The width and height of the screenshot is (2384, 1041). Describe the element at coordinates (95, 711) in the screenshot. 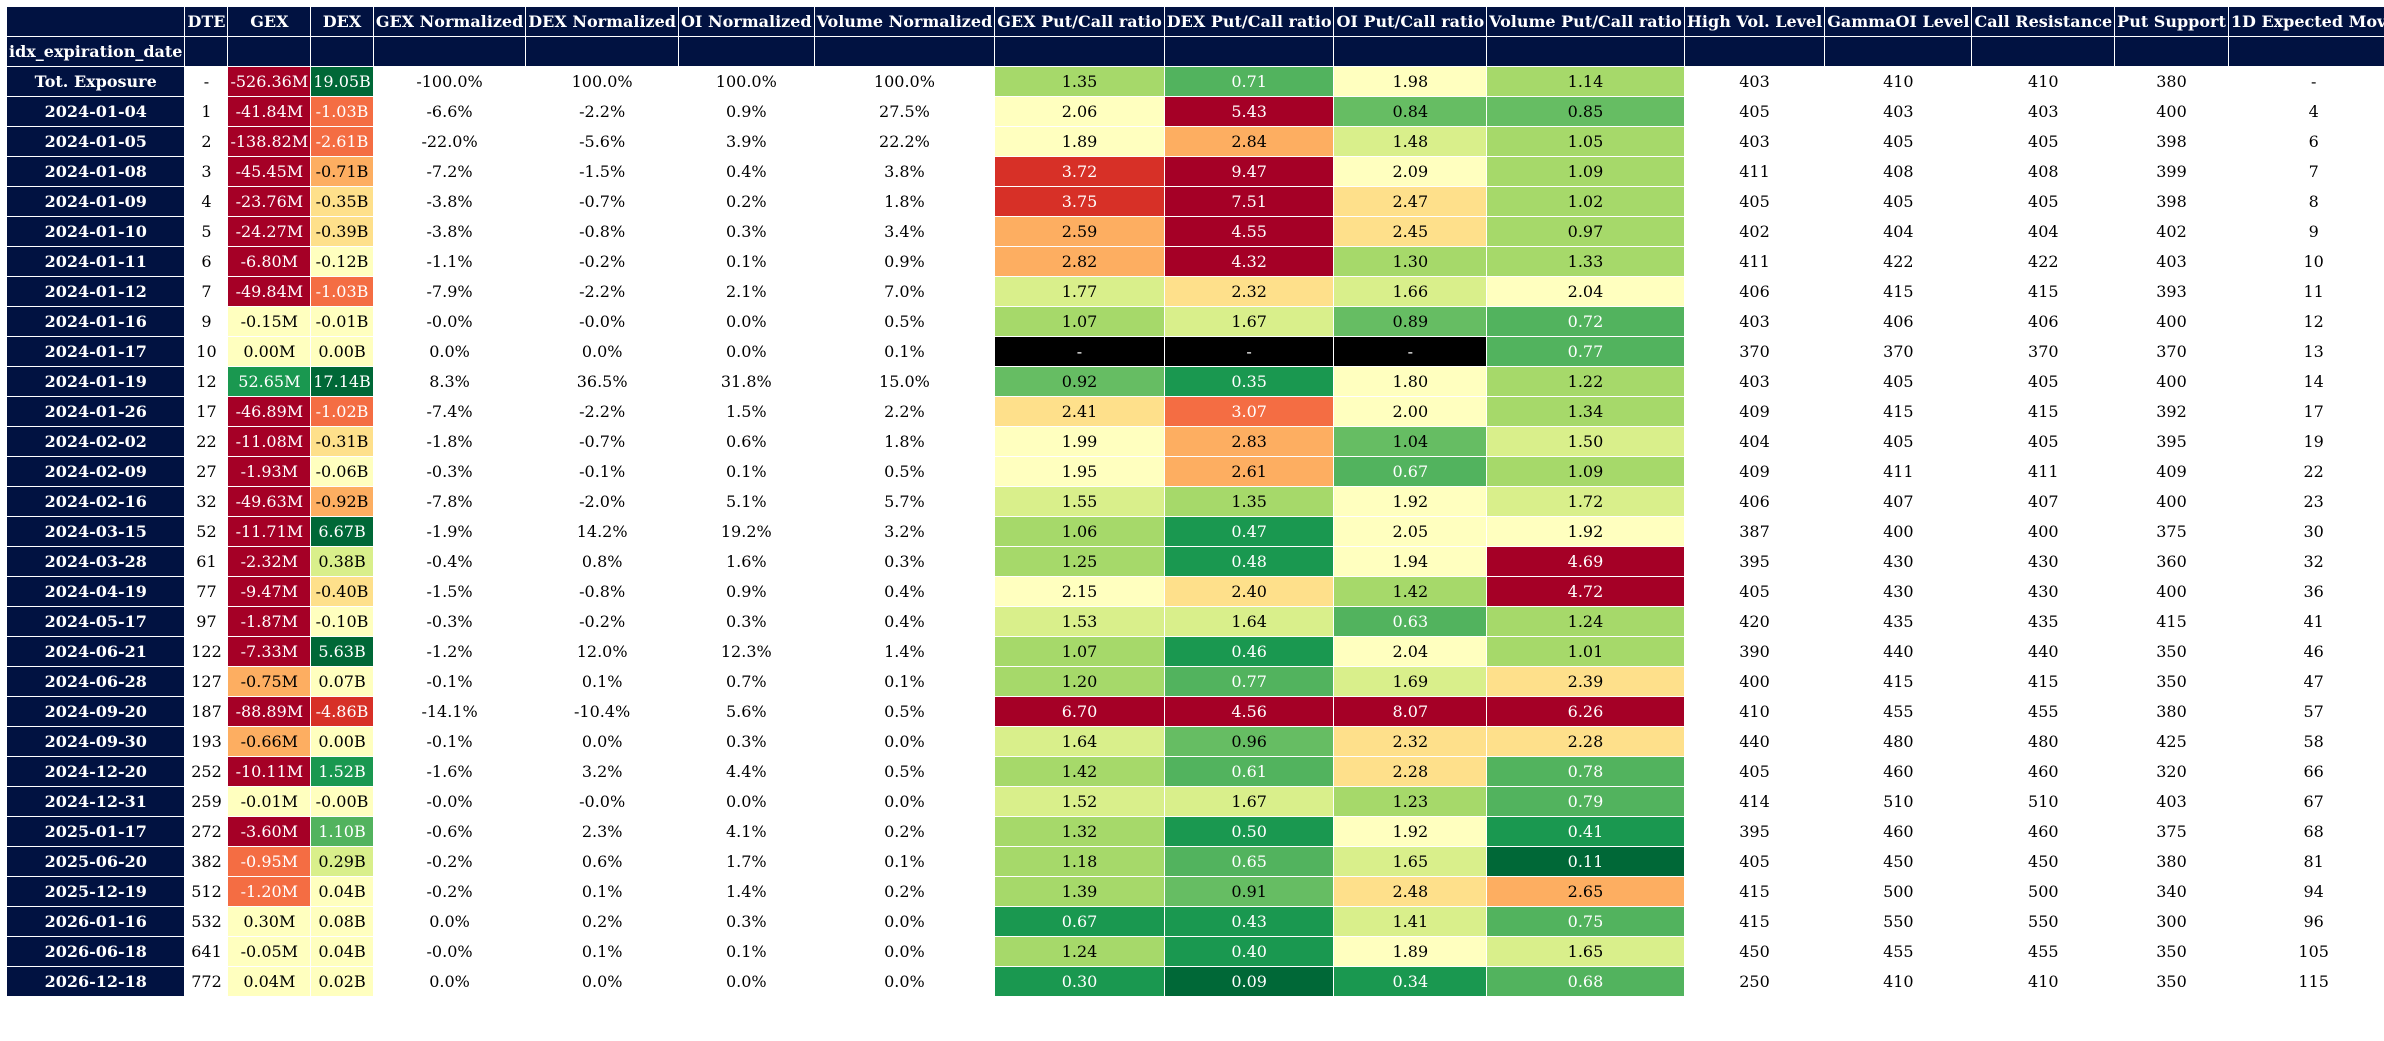

I see `cell-text: 2024-09-20` at that location.